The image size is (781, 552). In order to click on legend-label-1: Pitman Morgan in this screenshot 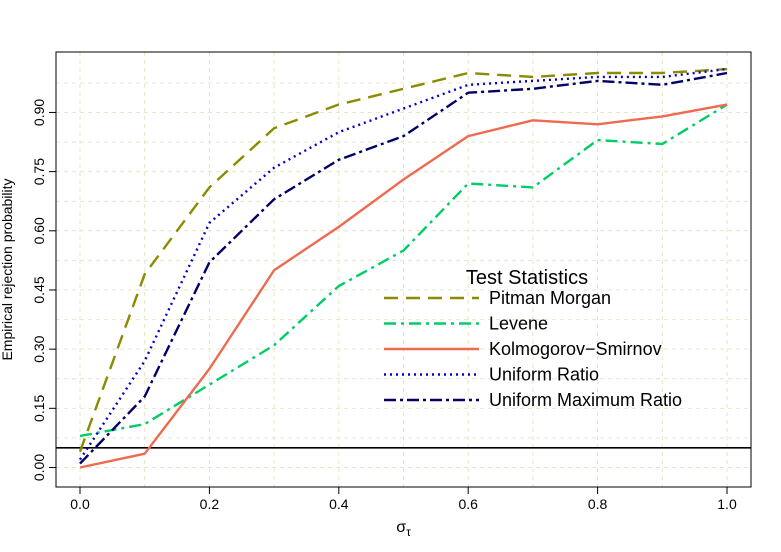, I will do `click(550, 298)`.